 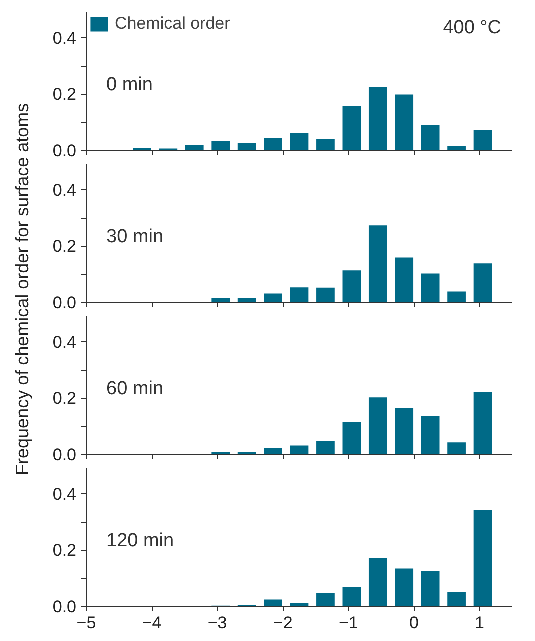 I want to click on x-tick-label: −2, so click(x=283, y=623).